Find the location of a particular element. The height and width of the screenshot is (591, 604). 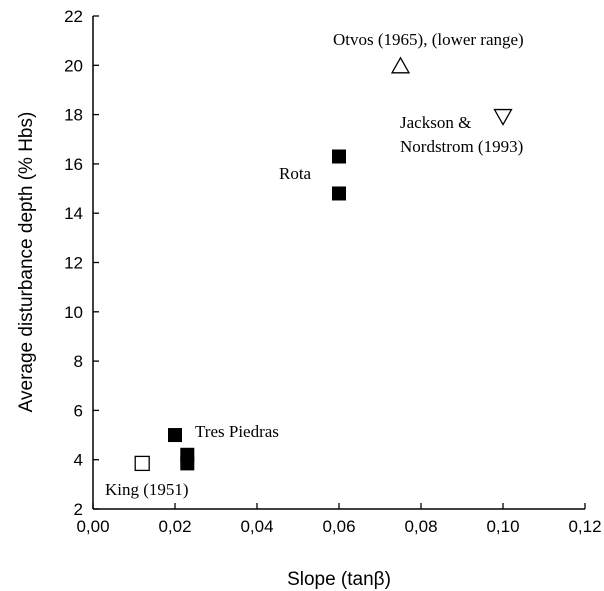

data-point-open-triangle-up is located at coordinates (400, 65).